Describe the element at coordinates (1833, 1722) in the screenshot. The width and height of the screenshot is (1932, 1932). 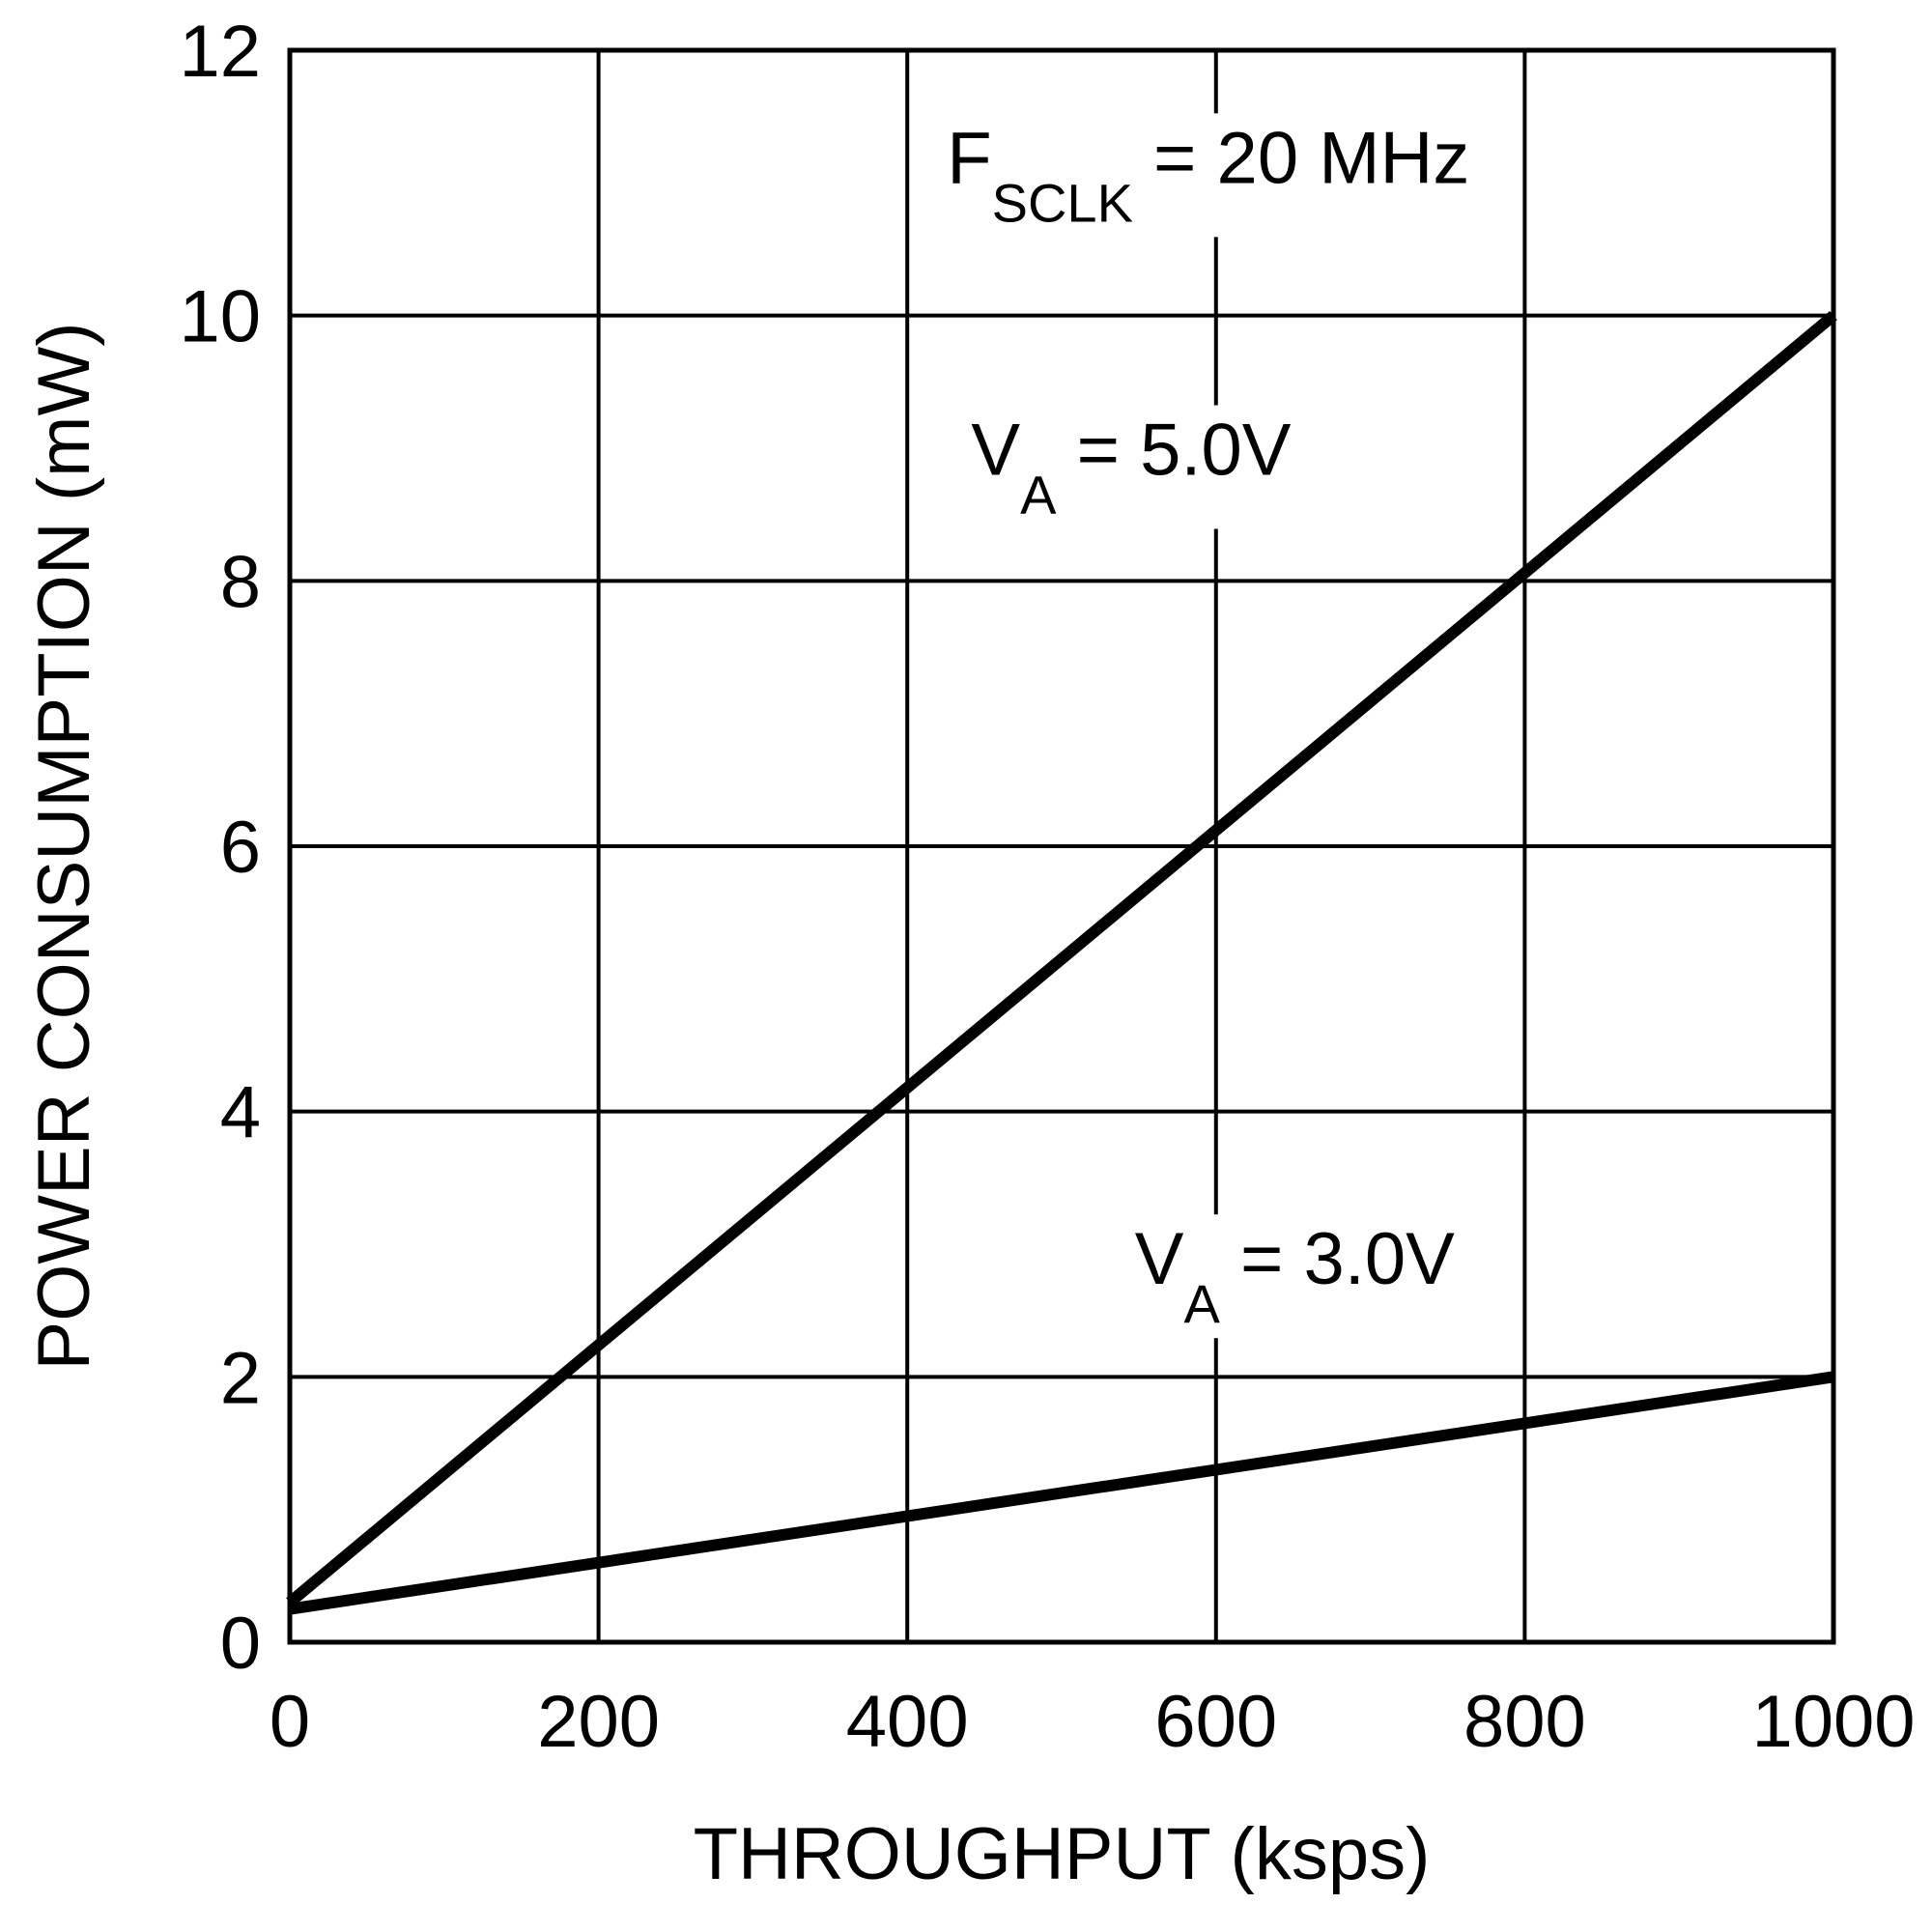
I see `x-tick-label-1000: 1000` at that location.